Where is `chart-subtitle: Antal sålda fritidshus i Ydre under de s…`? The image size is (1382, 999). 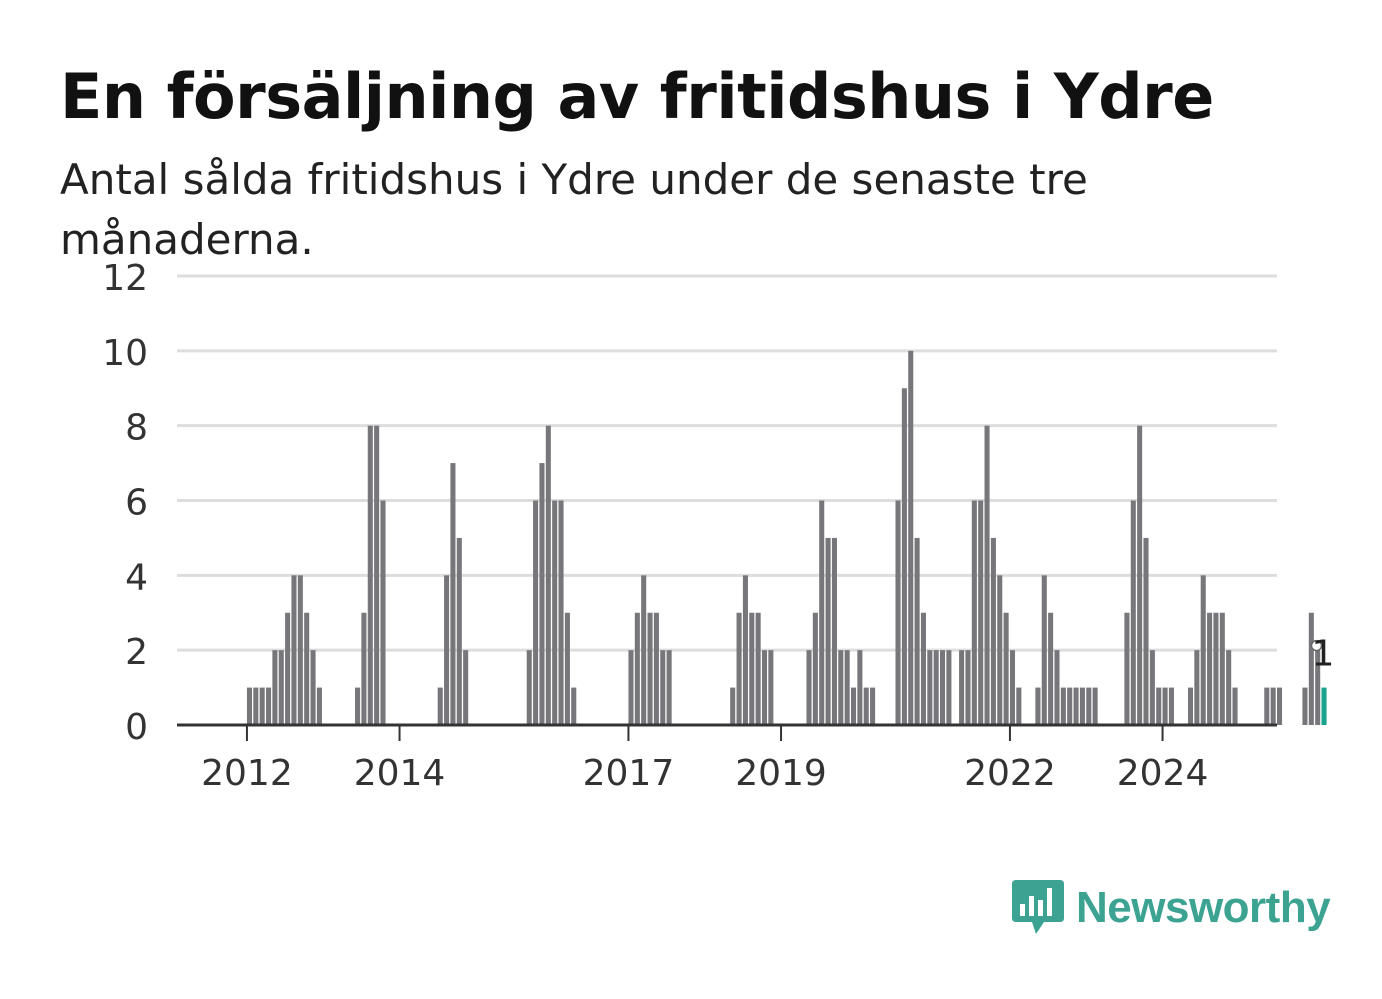
chart-subtitle: Antal sålda fritidshus i Ydre under de s… is located at coordinates (574, 209).